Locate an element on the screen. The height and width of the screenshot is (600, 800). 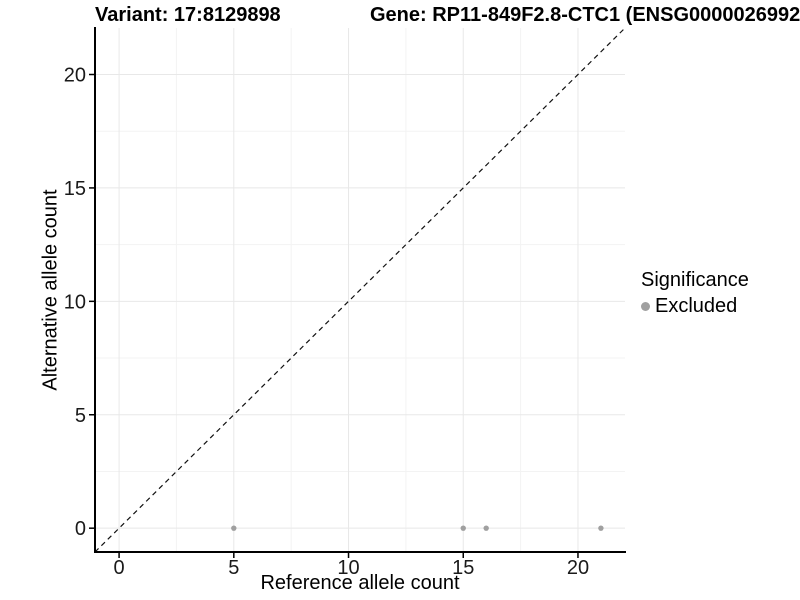
y-tick-label: 10 is located at coordinates (75, 302).